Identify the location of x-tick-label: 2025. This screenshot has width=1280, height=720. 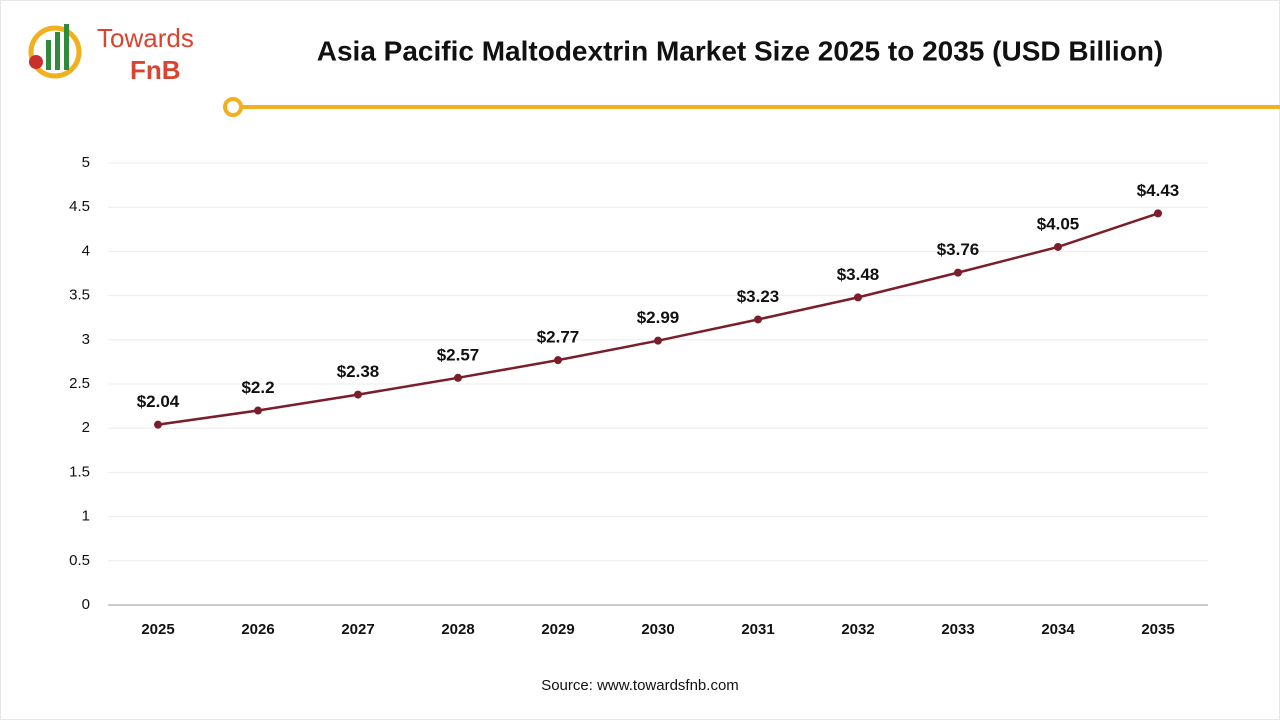
(157, 629).